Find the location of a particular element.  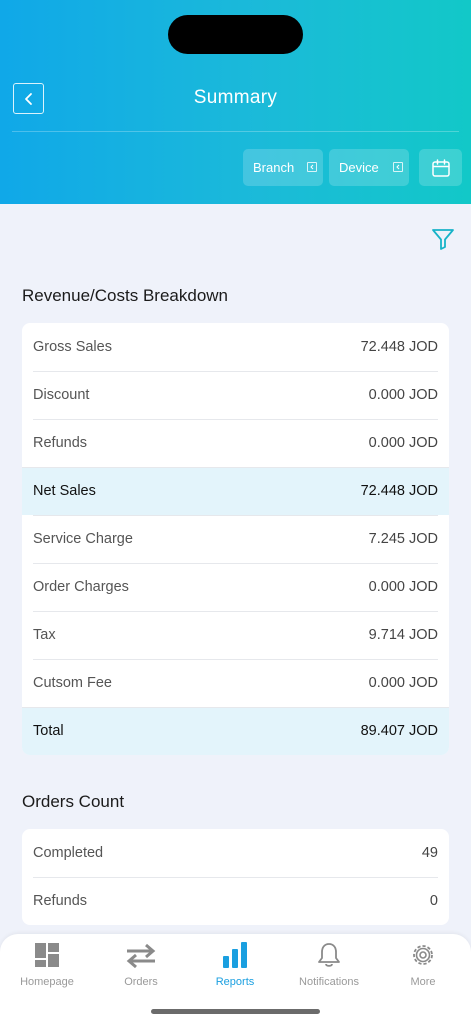

calendar-icon is located at coordinates (440, 167).